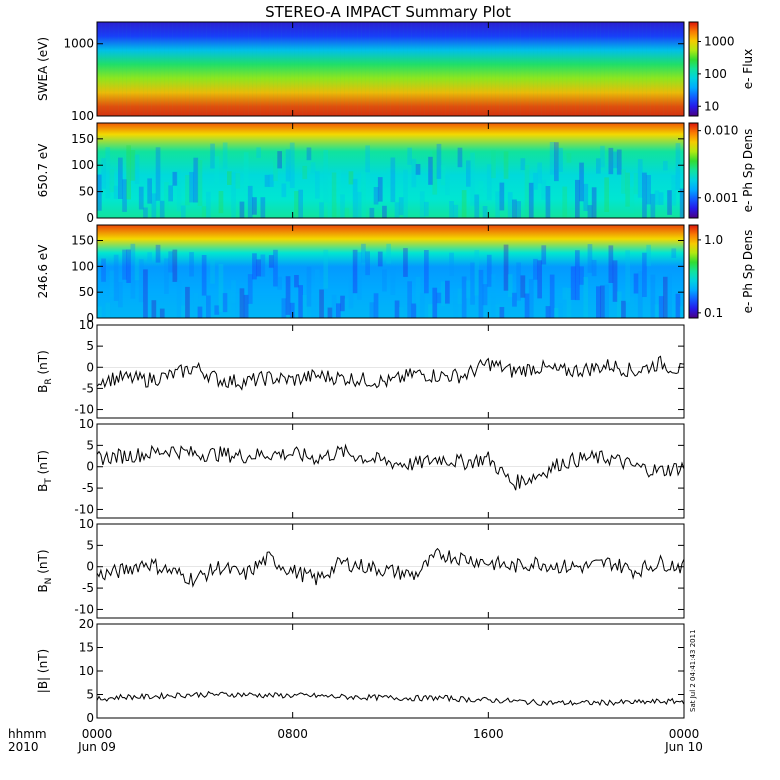 The image size is (780, 780). I want to click on panel-5: 10 5 0 -5 -10 BT (nT), so click(360, 468).